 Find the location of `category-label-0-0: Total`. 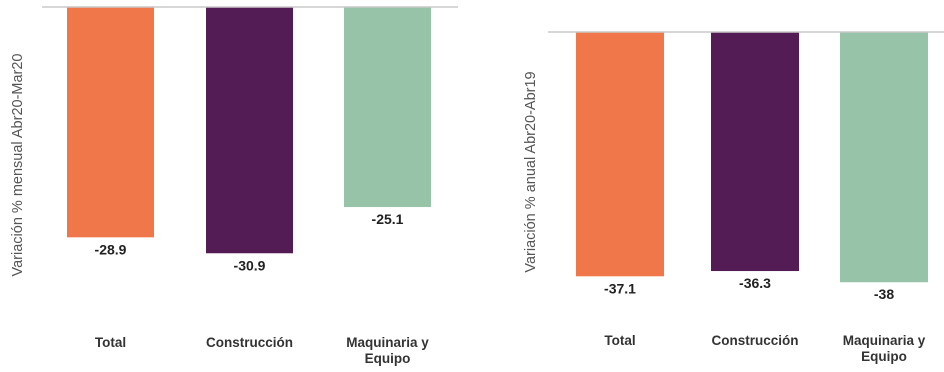

category-label-0-0: Total is located at coordinates (110, 342).